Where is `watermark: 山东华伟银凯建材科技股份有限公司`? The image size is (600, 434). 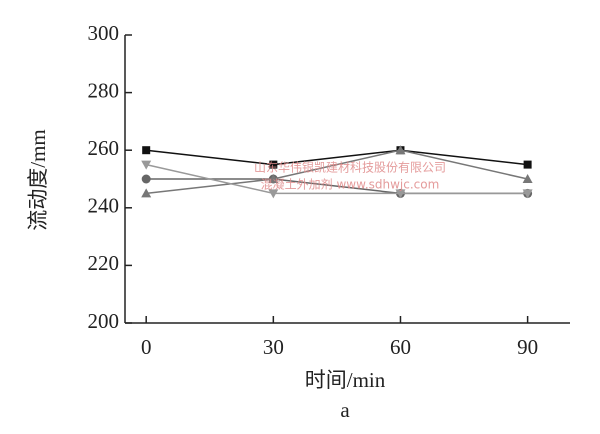 watermark: 山东华伟银凯建材科技股份有限公司 is located at coordinates (350, 168).